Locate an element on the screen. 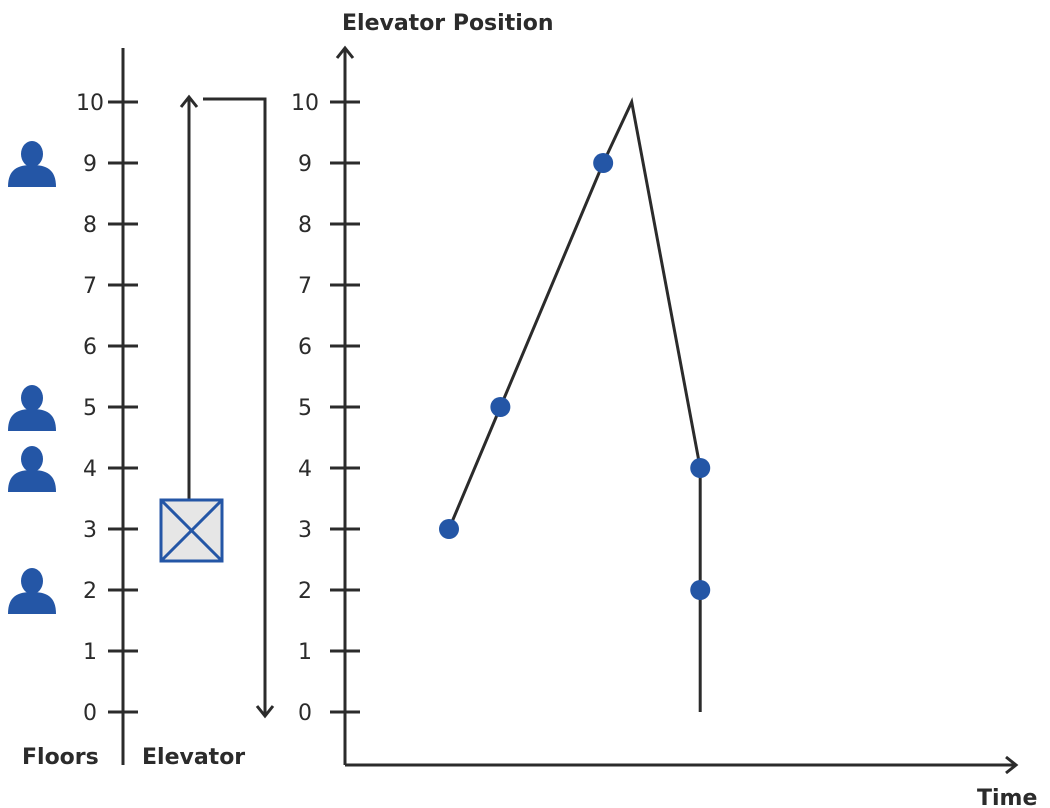 The image size is (1050, 808). x-axis-arrow-icon is located at coordinates (1012, 765).